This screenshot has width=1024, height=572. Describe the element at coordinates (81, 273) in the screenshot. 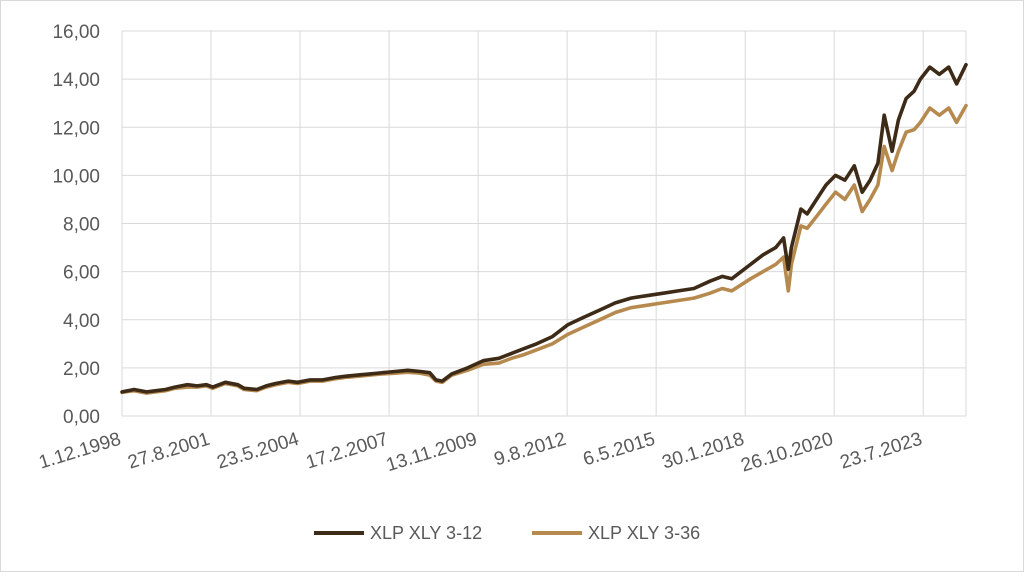

I see `y-tick-label: 6,00` at that location.